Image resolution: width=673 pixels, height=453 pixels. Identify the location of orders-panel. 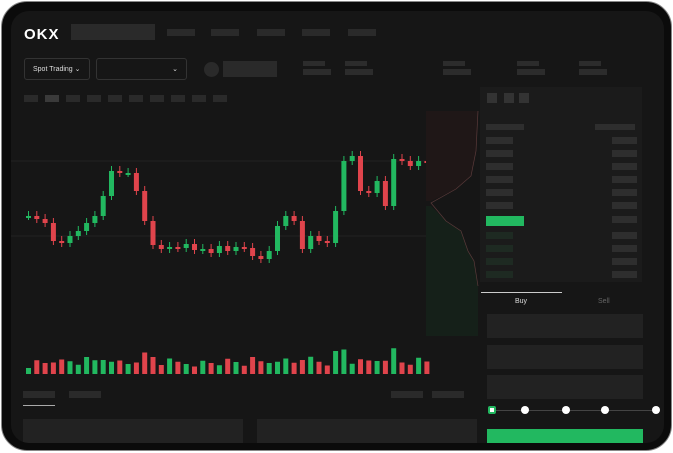
(133, 431).